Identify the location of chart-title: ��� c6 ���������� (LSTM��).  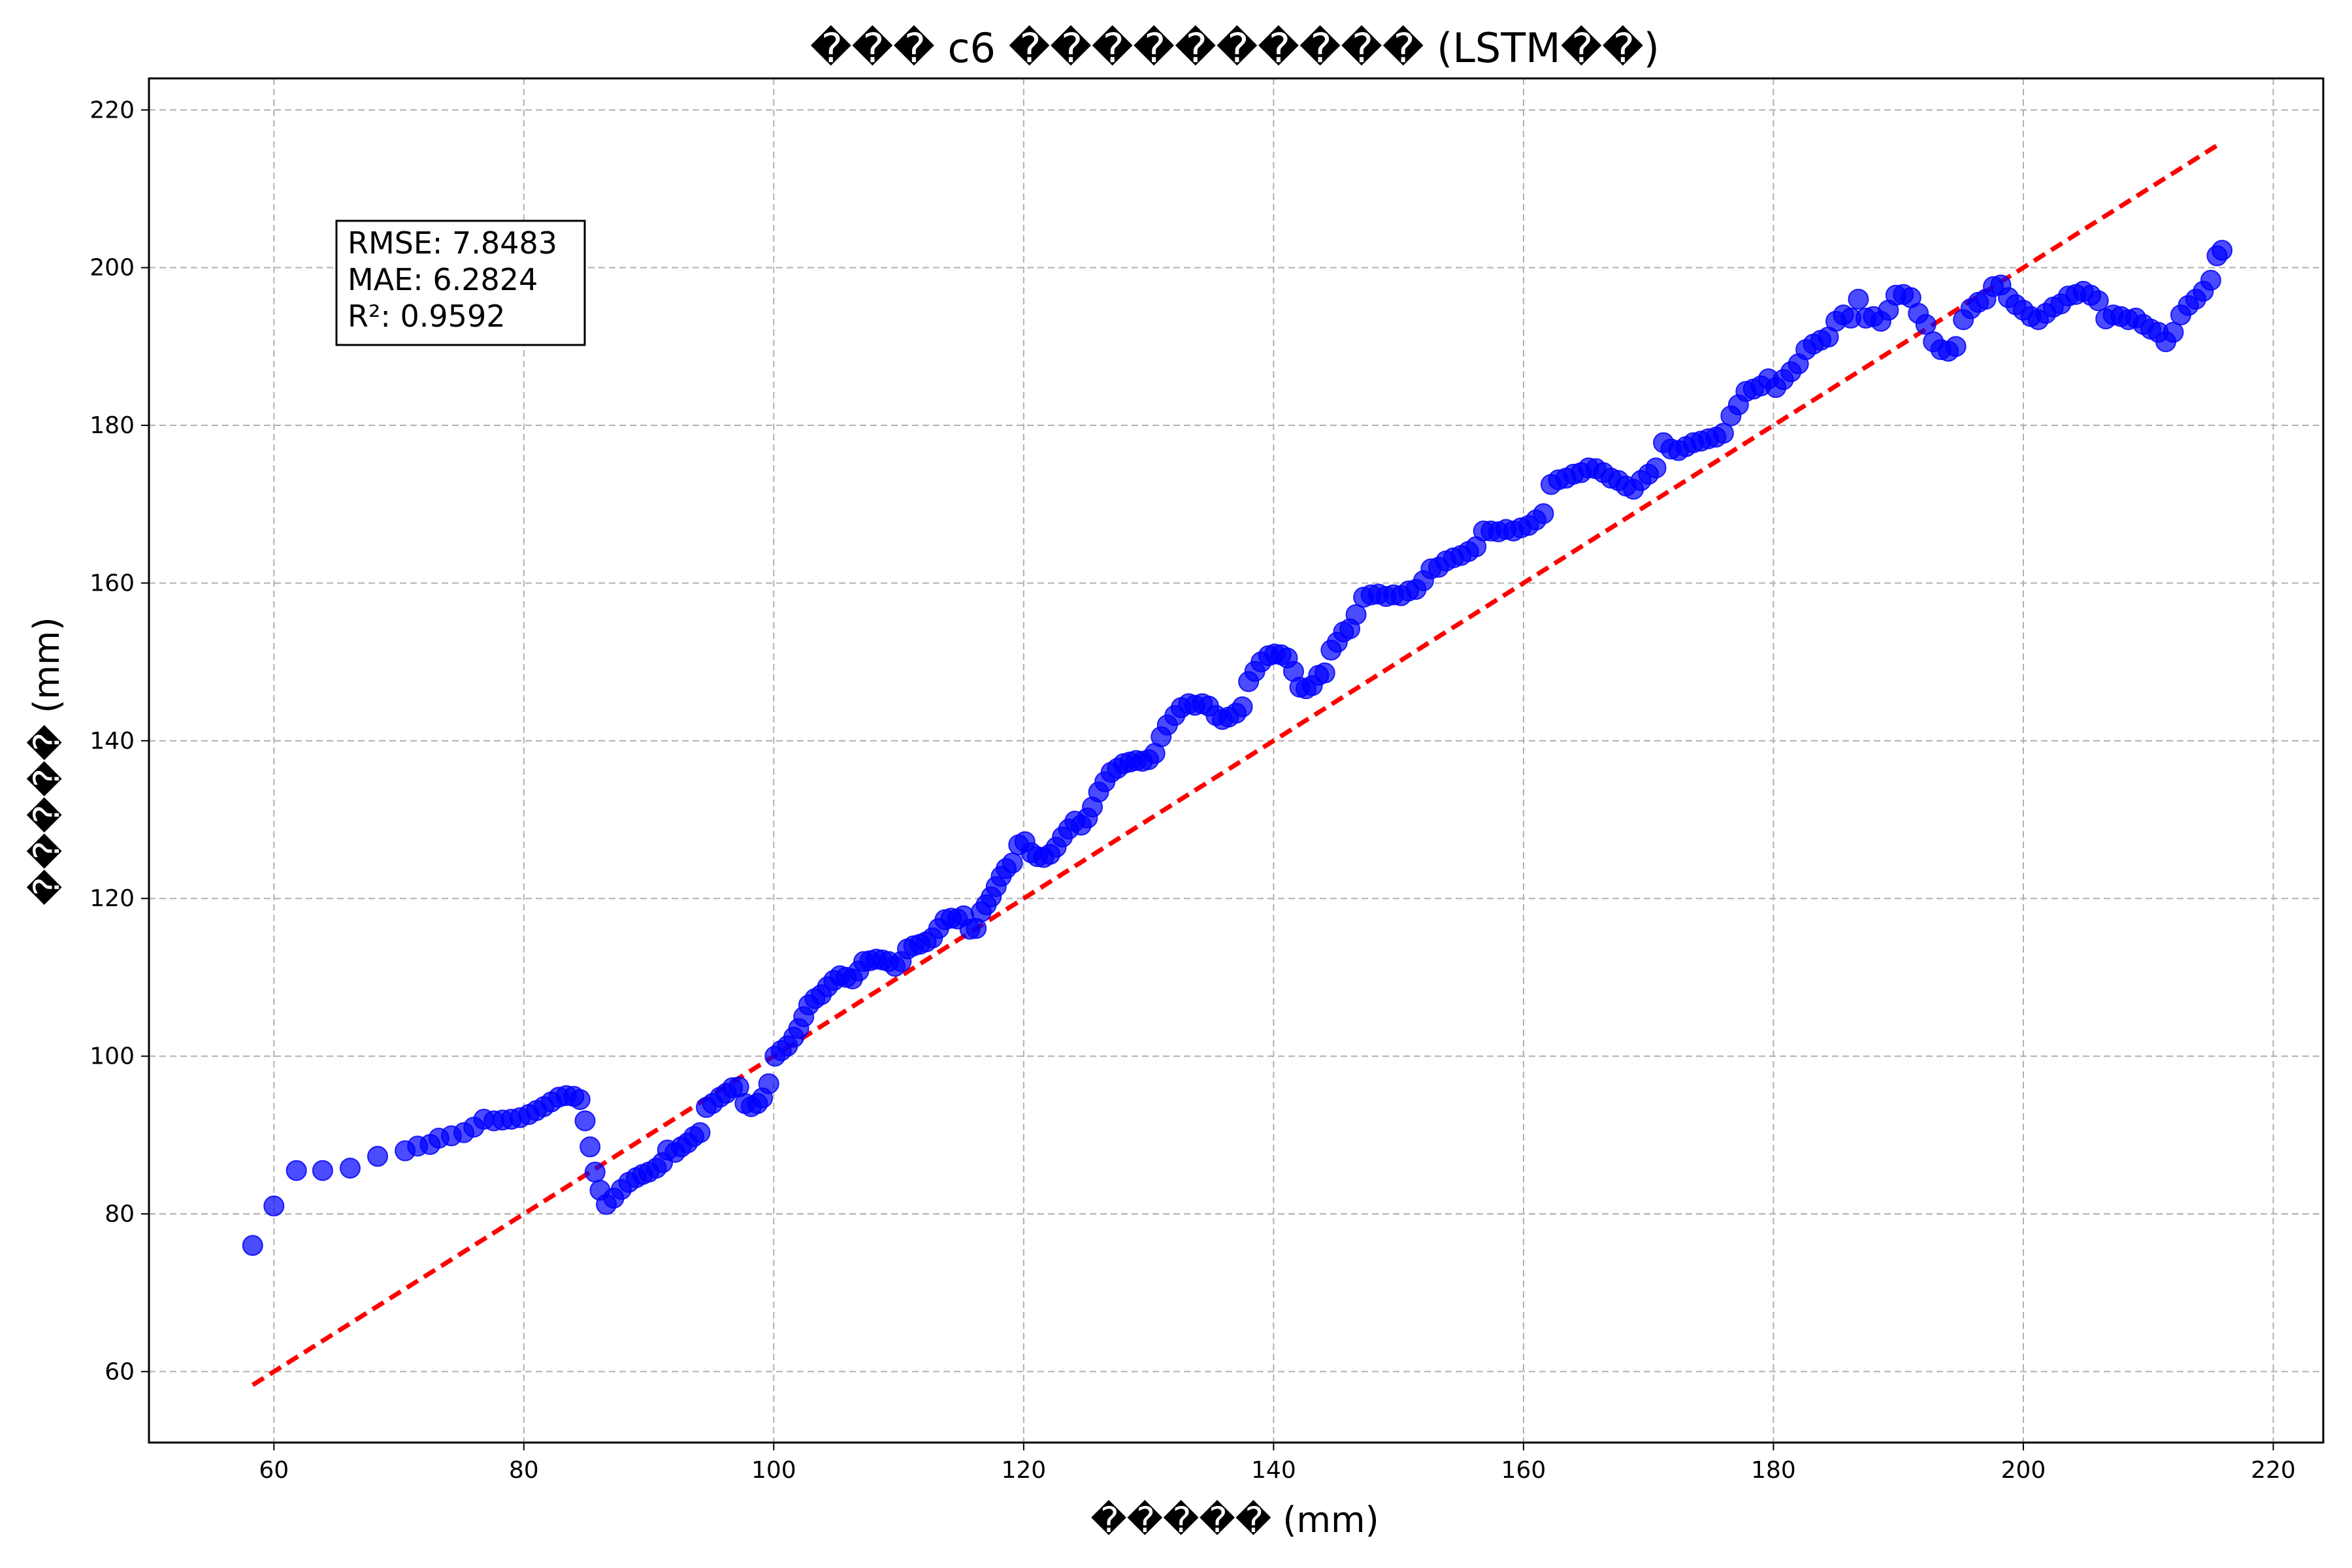
(1234, 48).